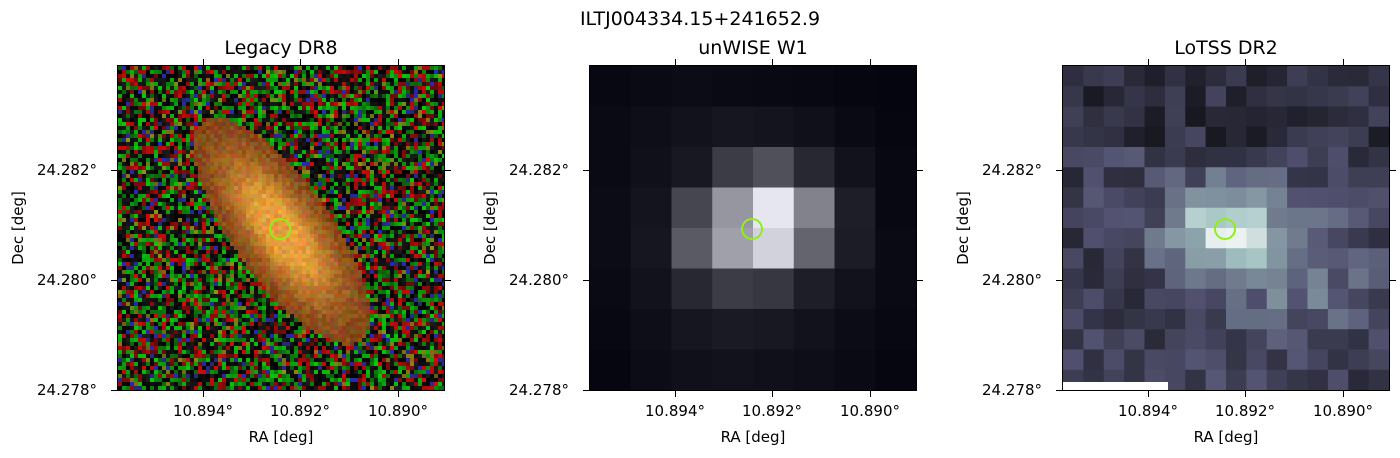 The height and width of the screenshot is (458, 1400). What do you see at coordinates (281, 48) in the screenshot?
I see `panel-title: Legacy DR8` at bounding box center [281, 48].